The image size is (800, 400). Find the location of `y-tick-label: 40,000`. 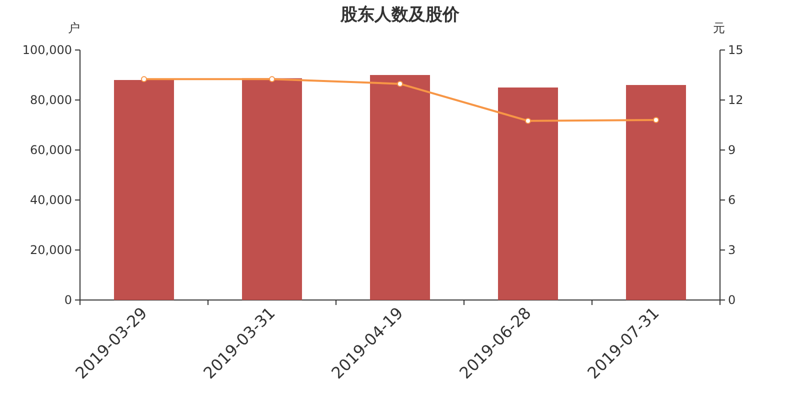

y-tick-label: 40,000 is located at coordinates (51, 200).